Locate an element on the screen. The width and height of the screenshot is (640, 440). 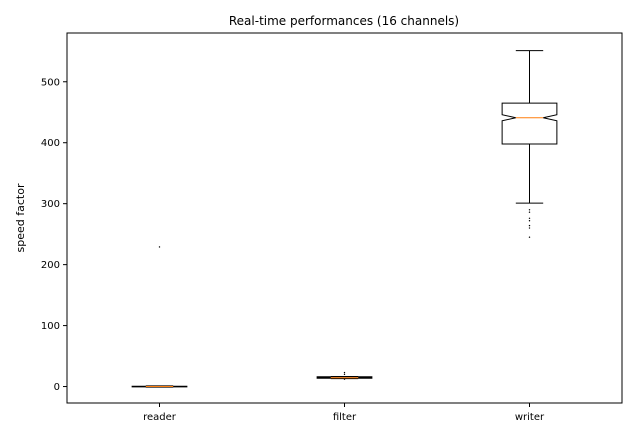
chart-title: Real-time performances (16 channels) is located at coordinates (344, 21).